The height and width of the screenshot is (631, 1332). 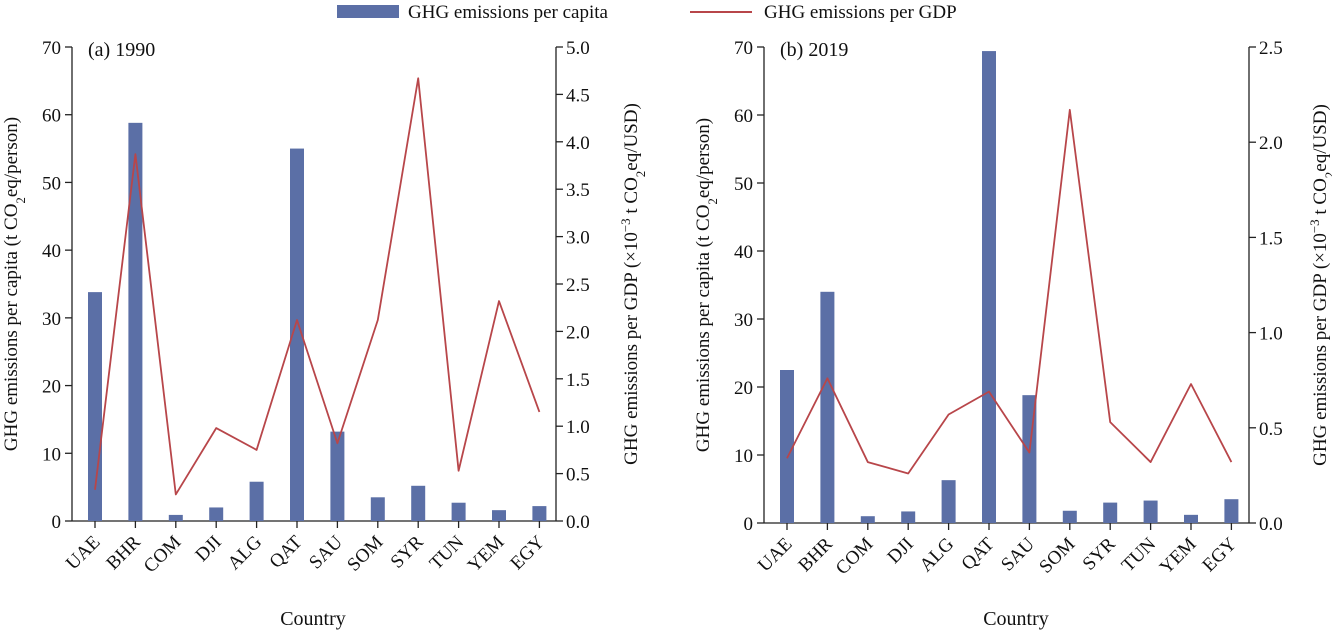 What do you see at coordinates (787, 446) in the screenshot?
I see `bar-uae` at bounding box center [787, 446].